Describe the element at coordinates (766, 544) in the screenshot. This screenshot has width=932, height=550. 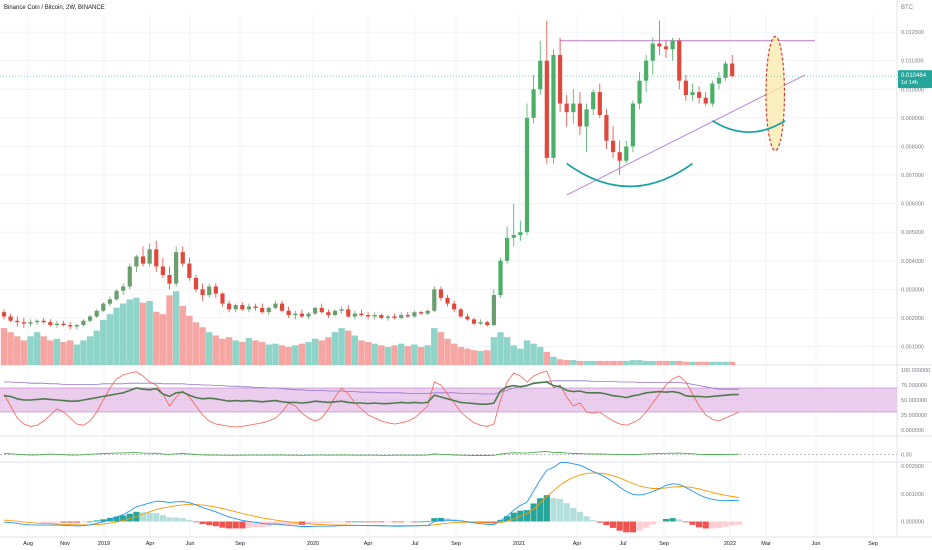
I see `time-tick-label: Mar` at that location.